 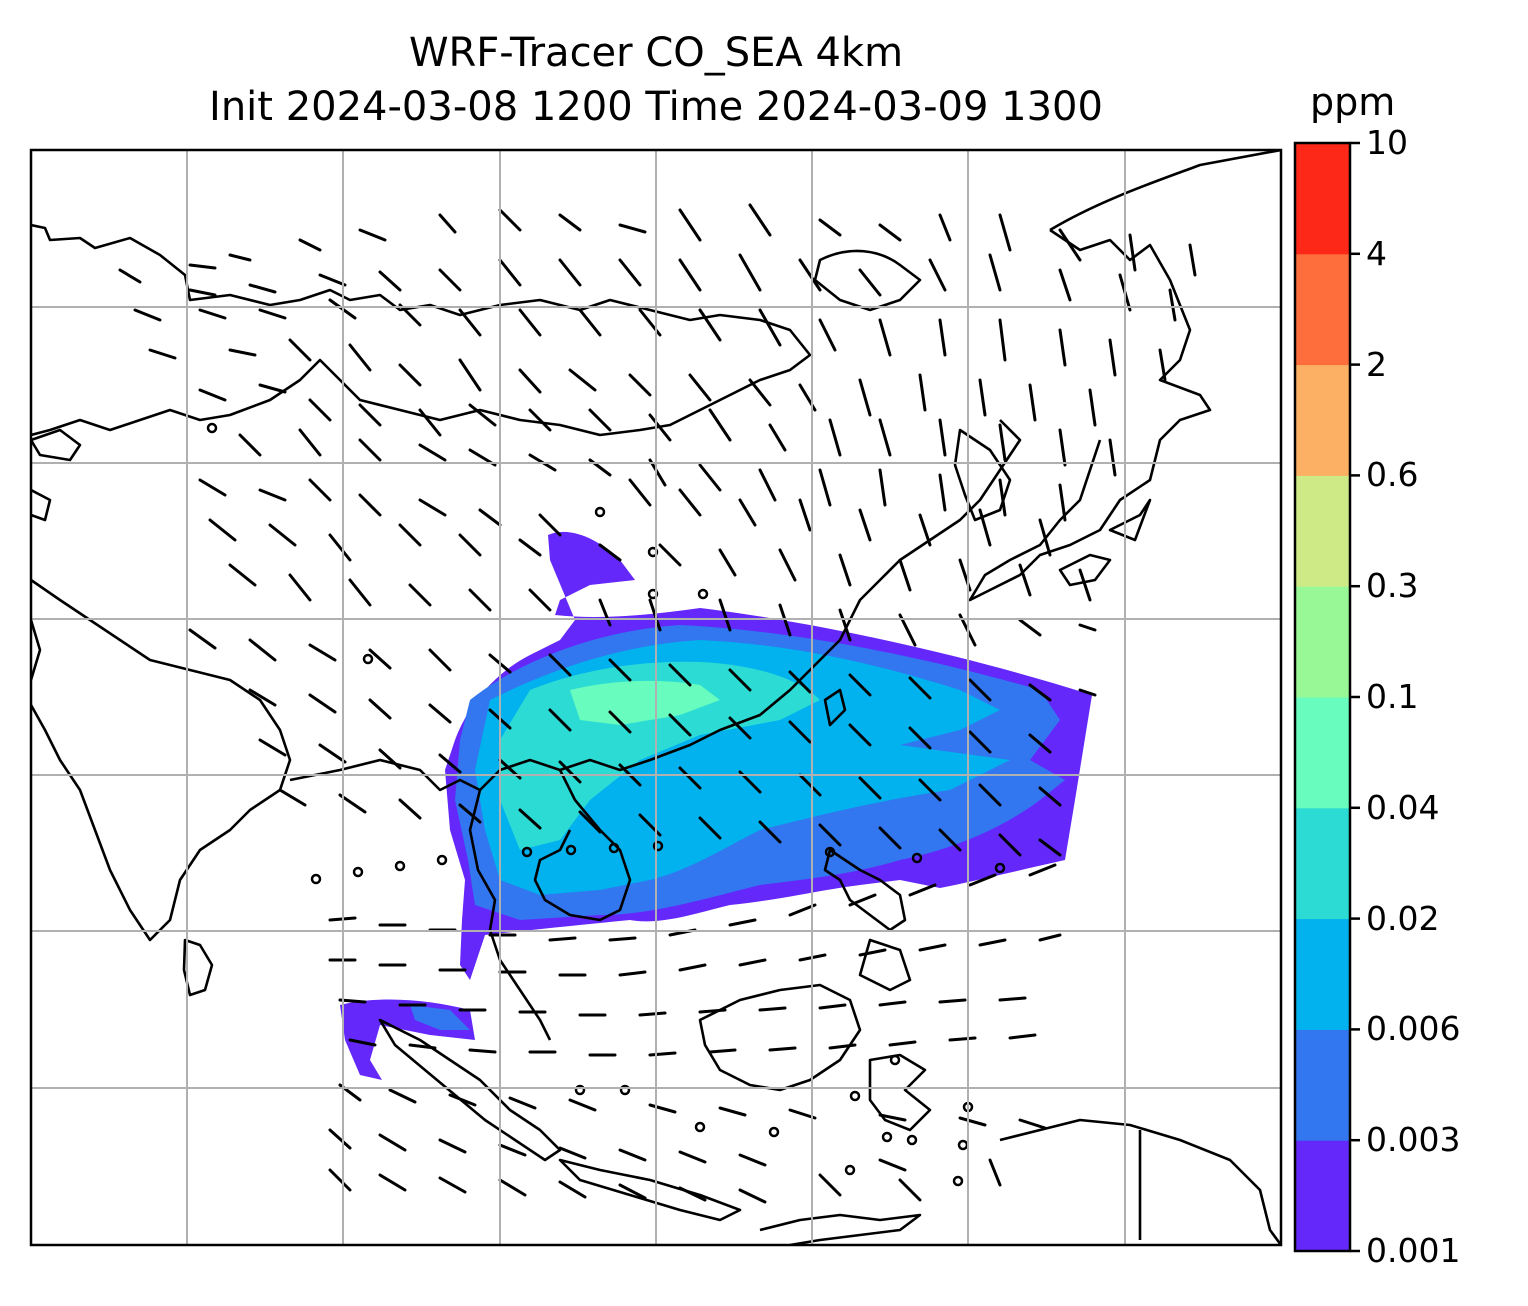 What do you see at coordinates (1140, 1181) in the screenshot?
I see `coastline-newguinea` at bounding box center [1140, 1181].